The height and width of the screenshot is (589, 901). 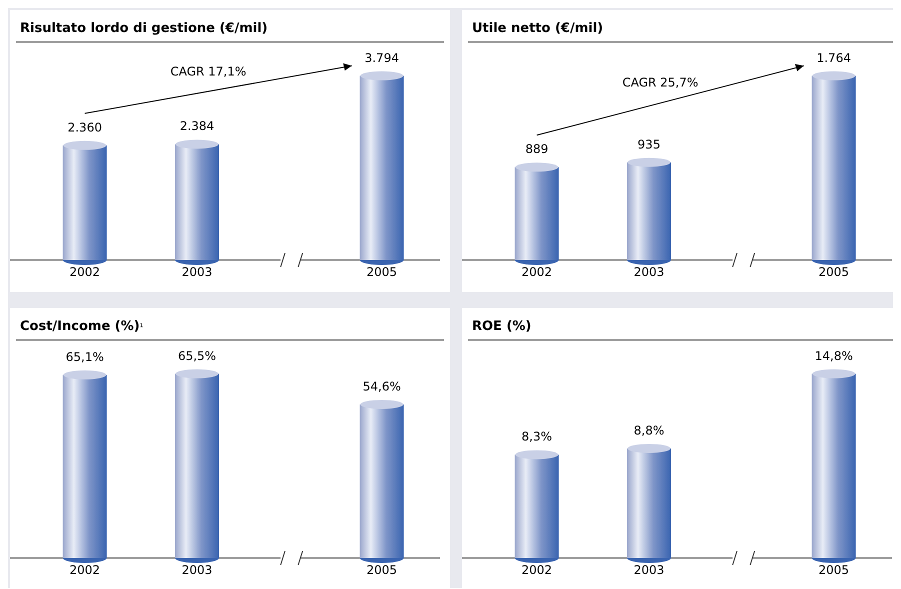 What do you see at coordinates (649, 430) in the screenshot?
I see `data-label: 8,8%` at bounding box center [649, 430].